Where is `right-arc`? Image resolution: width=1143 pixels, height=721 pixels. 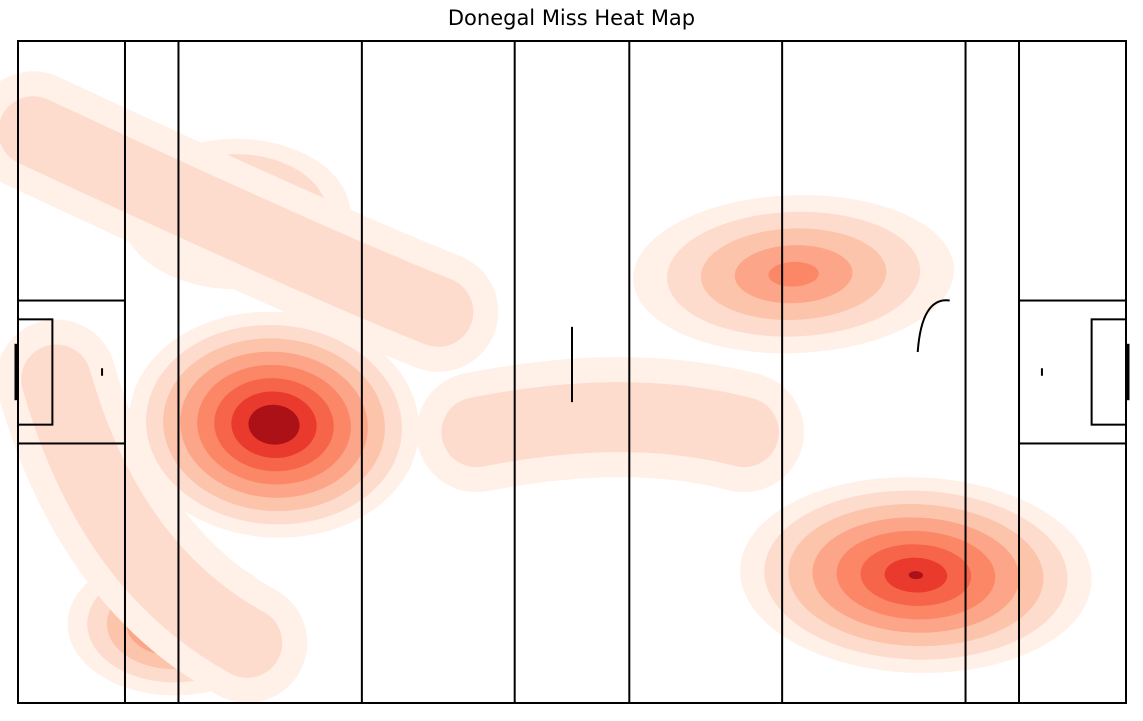
right-arc is located at coordinates (933, 326).